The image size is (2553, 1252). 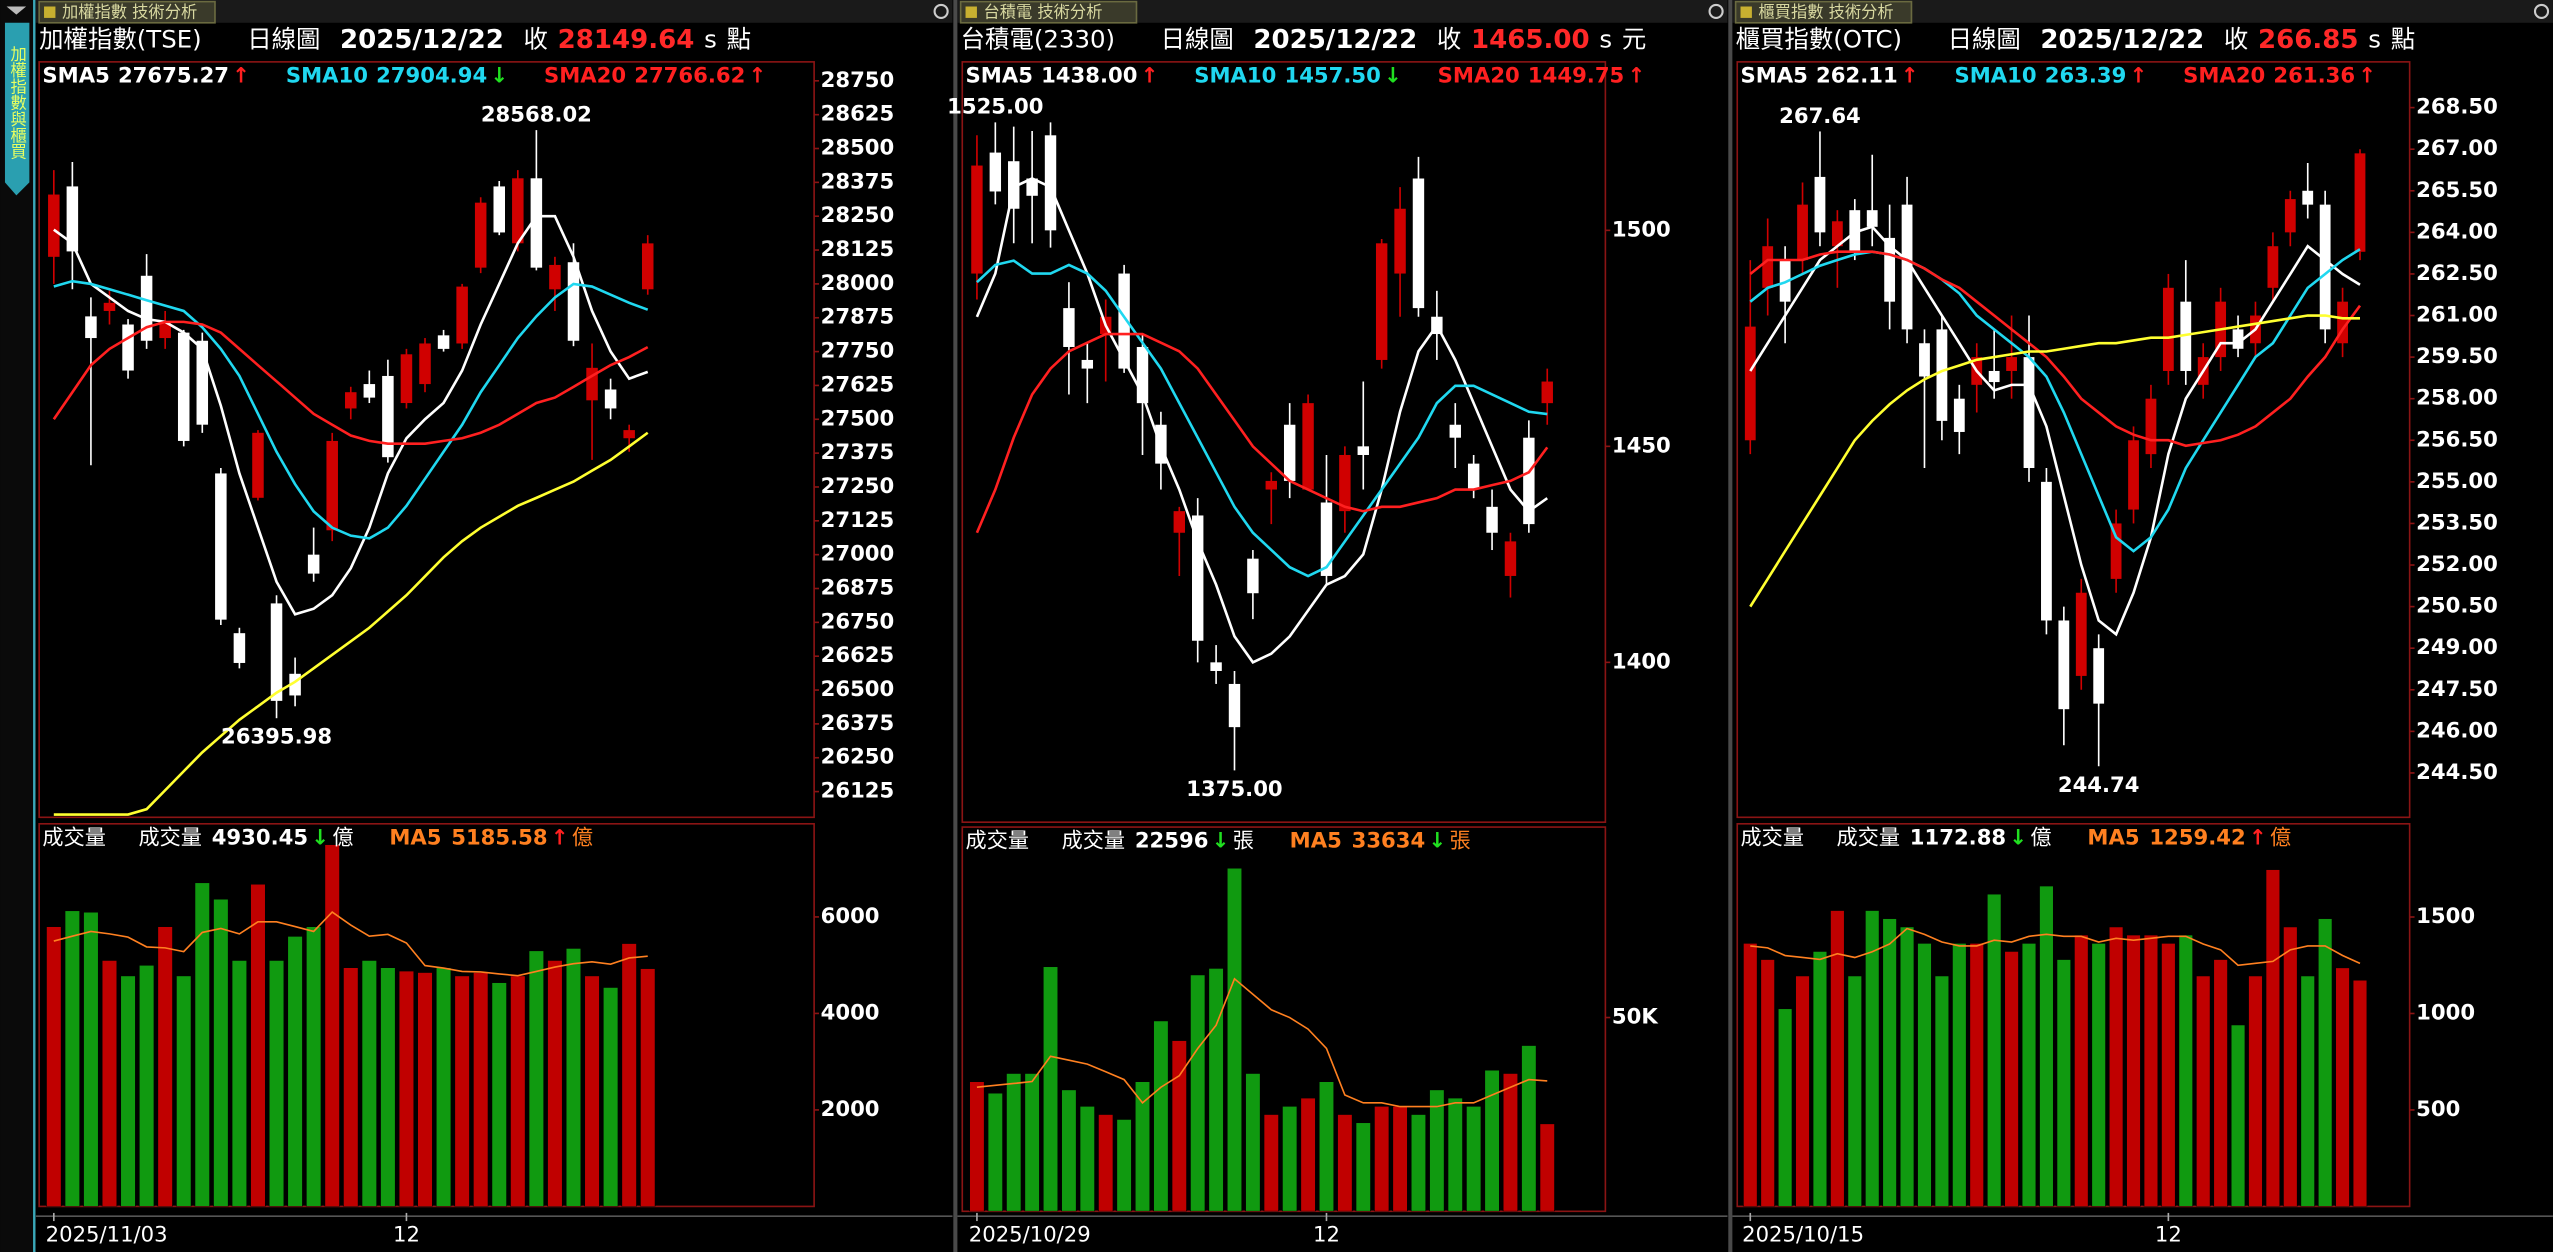 I want to click on y-tick-label: 1500, so click(x=2445, y=915).